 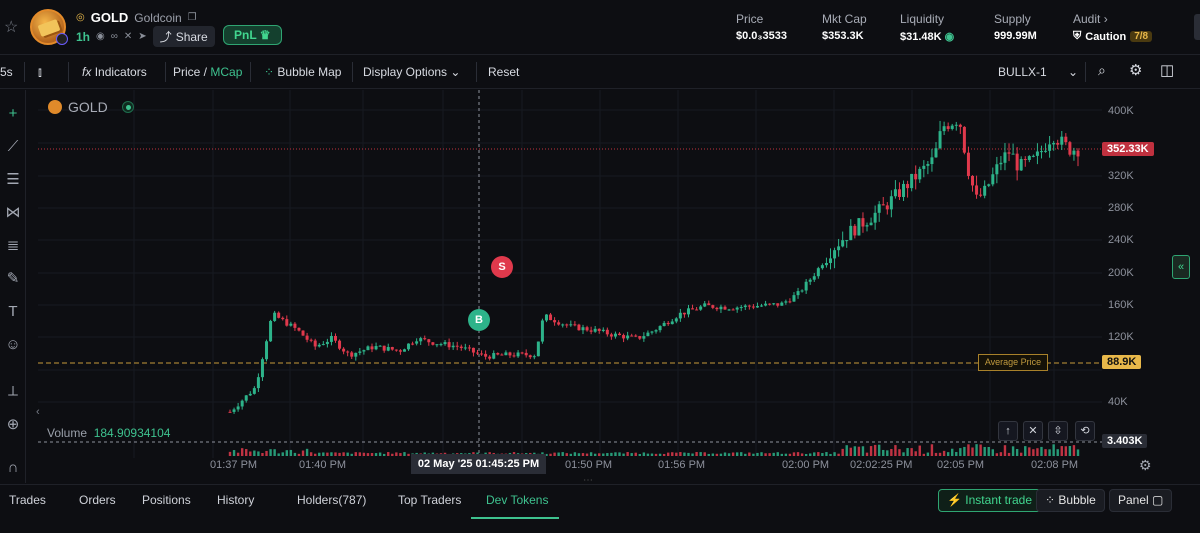 What do you see at coordinates (128, 36) in the screenshot?
I see `x-twitter-icon: ✕` at bounding box center [128, 36].